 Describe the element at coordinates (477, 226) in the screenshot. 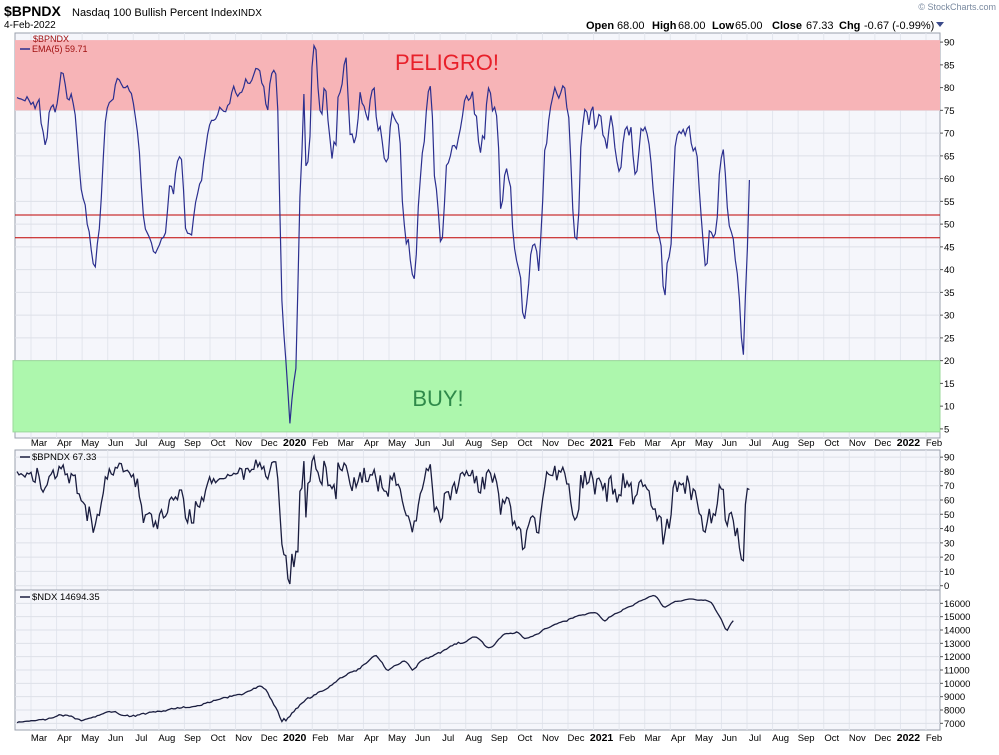

I see `reference-lines` at that location.